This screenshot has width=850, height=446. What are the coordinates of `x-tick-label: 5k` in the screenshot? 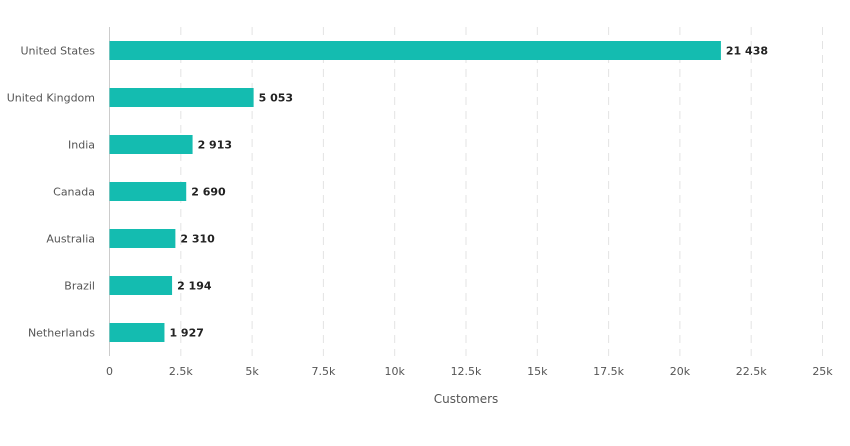 It's located at (252, 371).